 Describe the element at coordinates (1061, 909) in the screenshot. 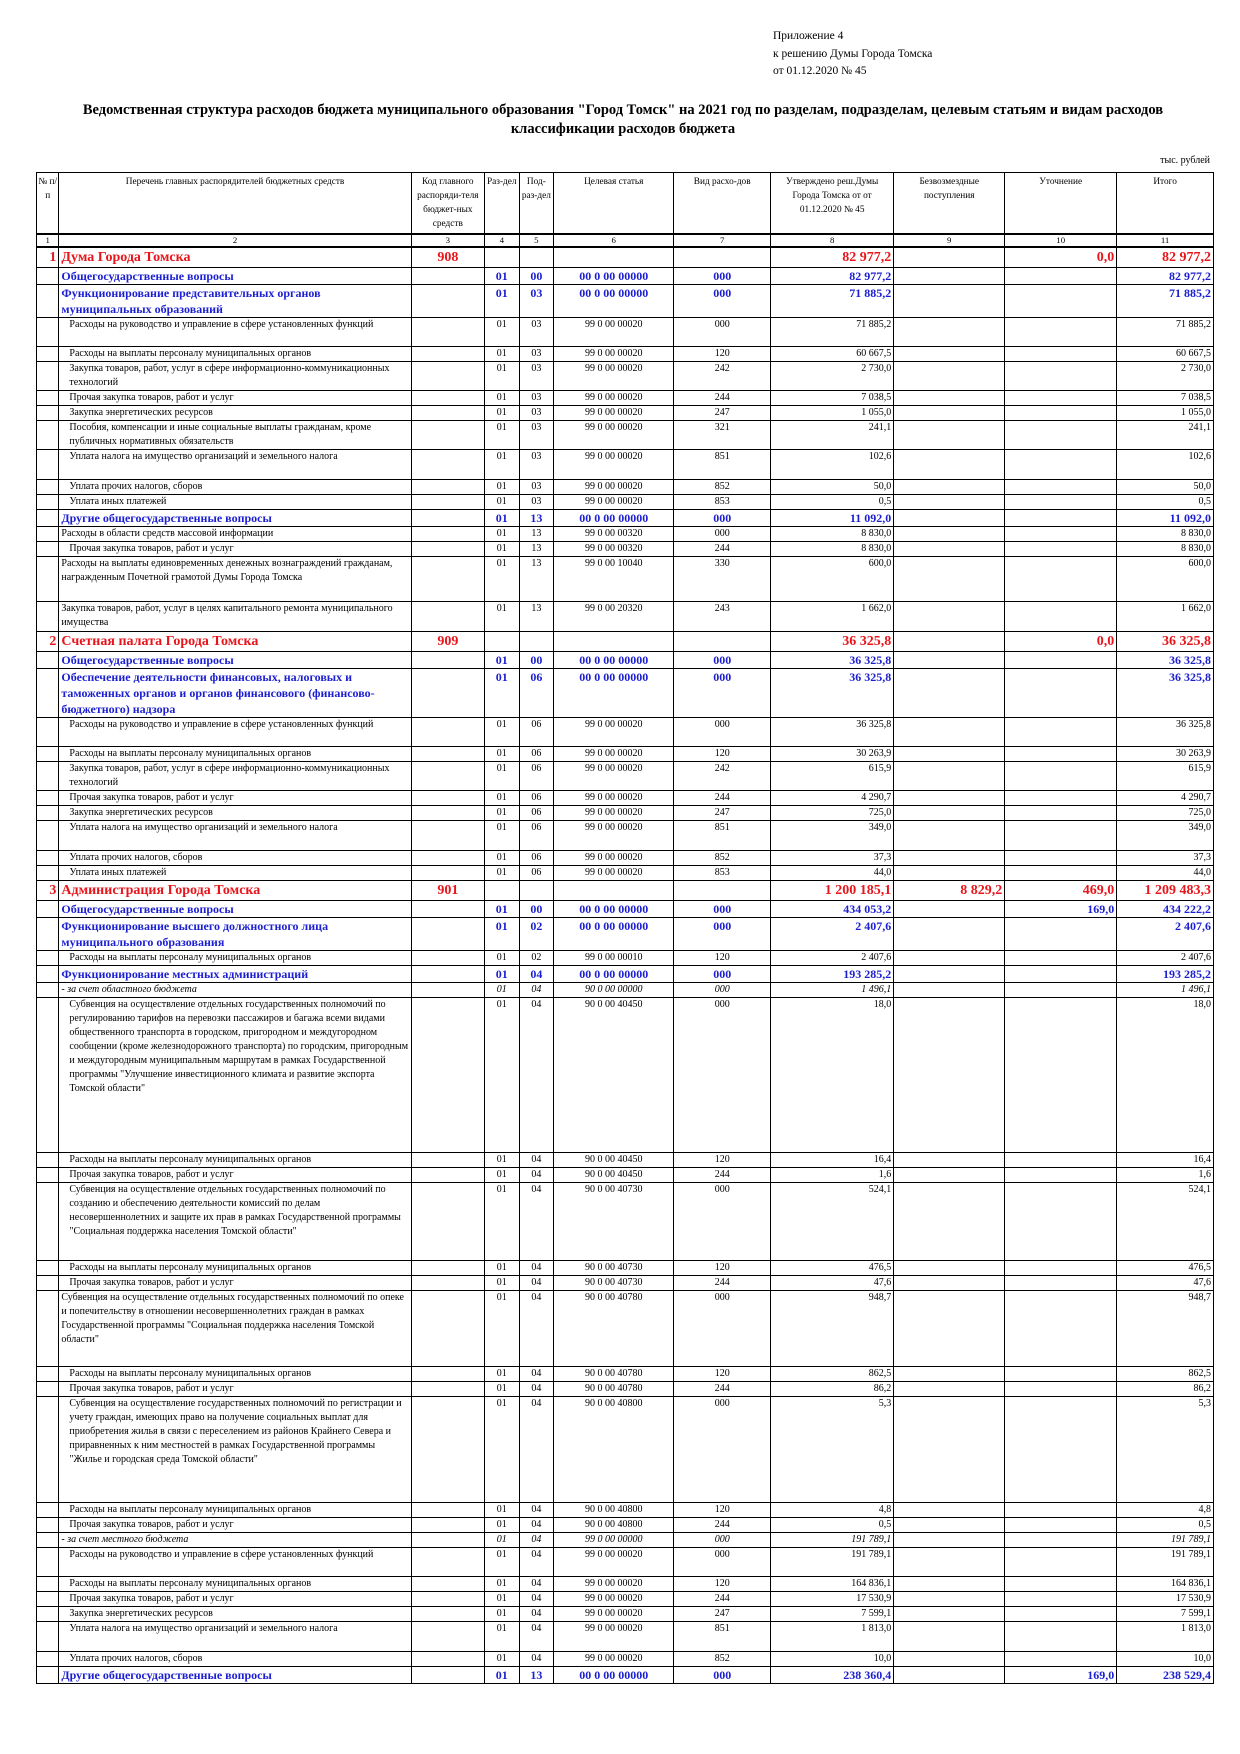

I see `correction-amount-cell: 169,0` at that location.